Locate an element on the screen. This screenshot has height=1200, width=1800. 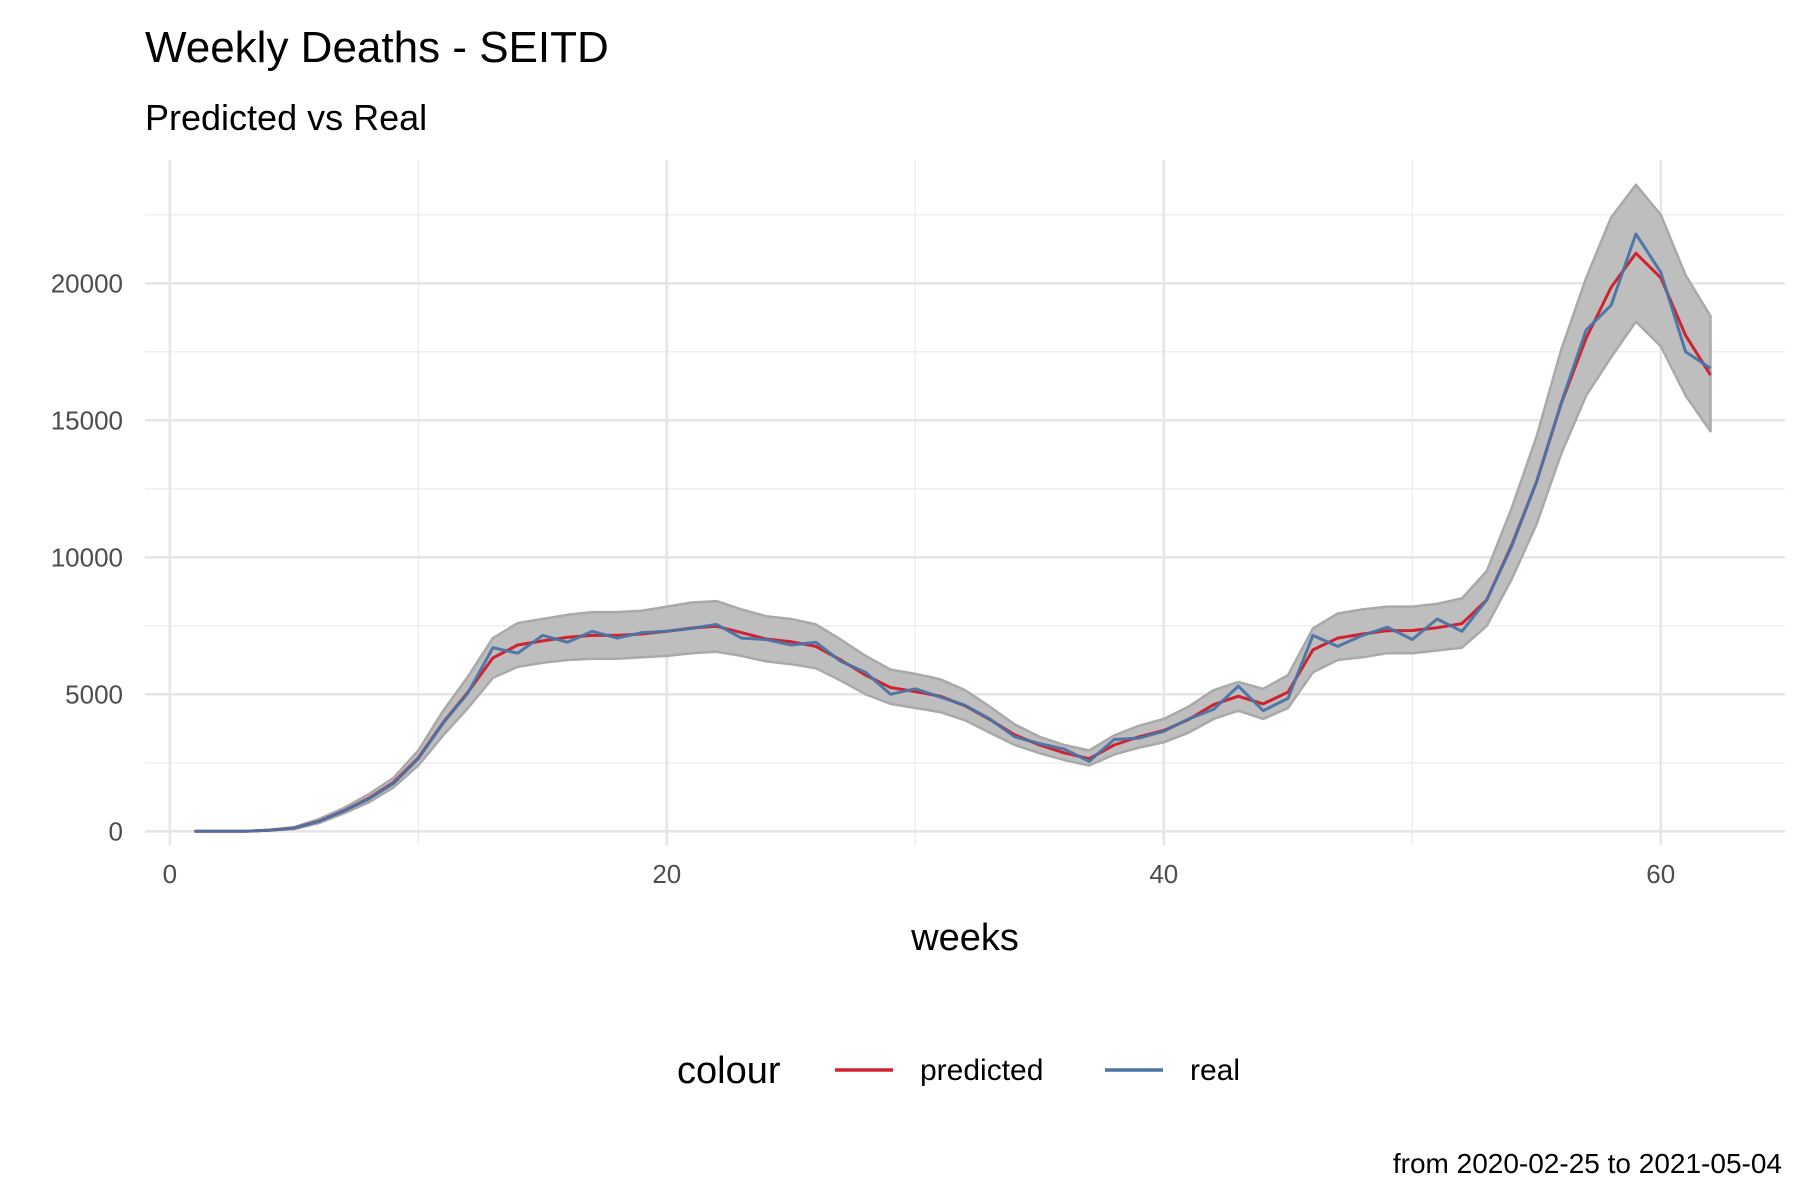
x-tick-label: 0 is located at coordinates (170, 874).